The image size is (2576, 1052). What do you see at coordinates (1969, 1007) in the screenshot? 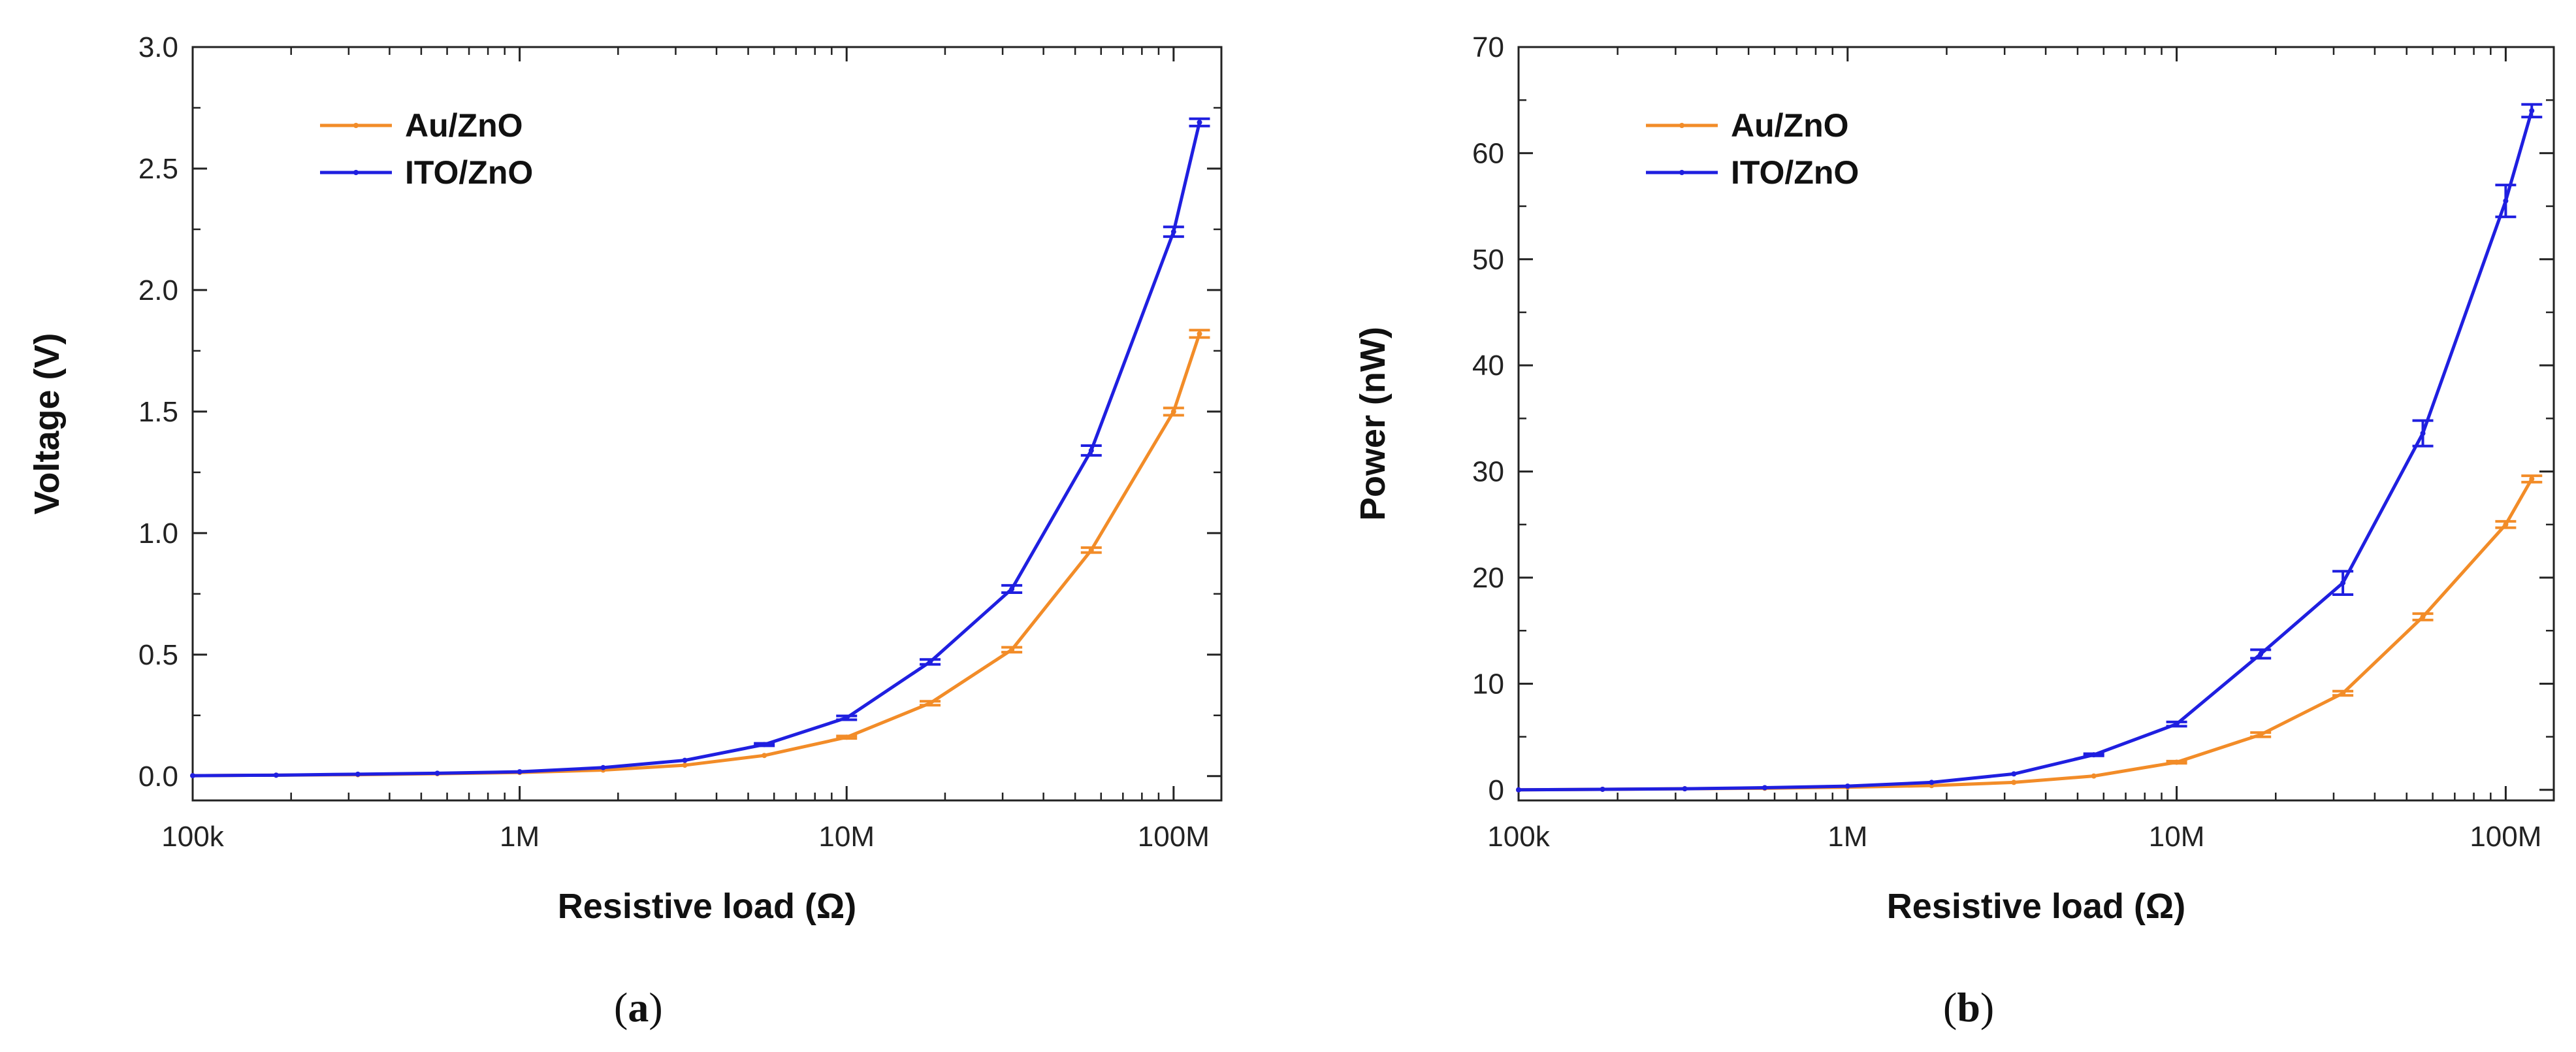
I see `panel-label-b: (b)` at bounding box center [1969, 1007].